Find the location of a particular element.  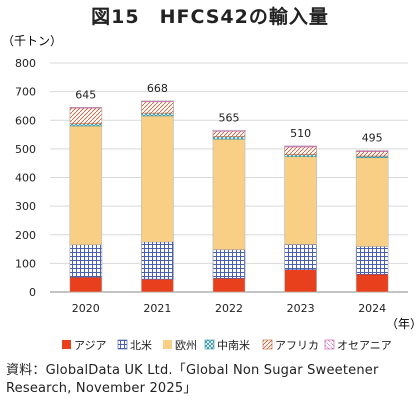

legend-label-asia: アジア is located at coordinates (90, 345).